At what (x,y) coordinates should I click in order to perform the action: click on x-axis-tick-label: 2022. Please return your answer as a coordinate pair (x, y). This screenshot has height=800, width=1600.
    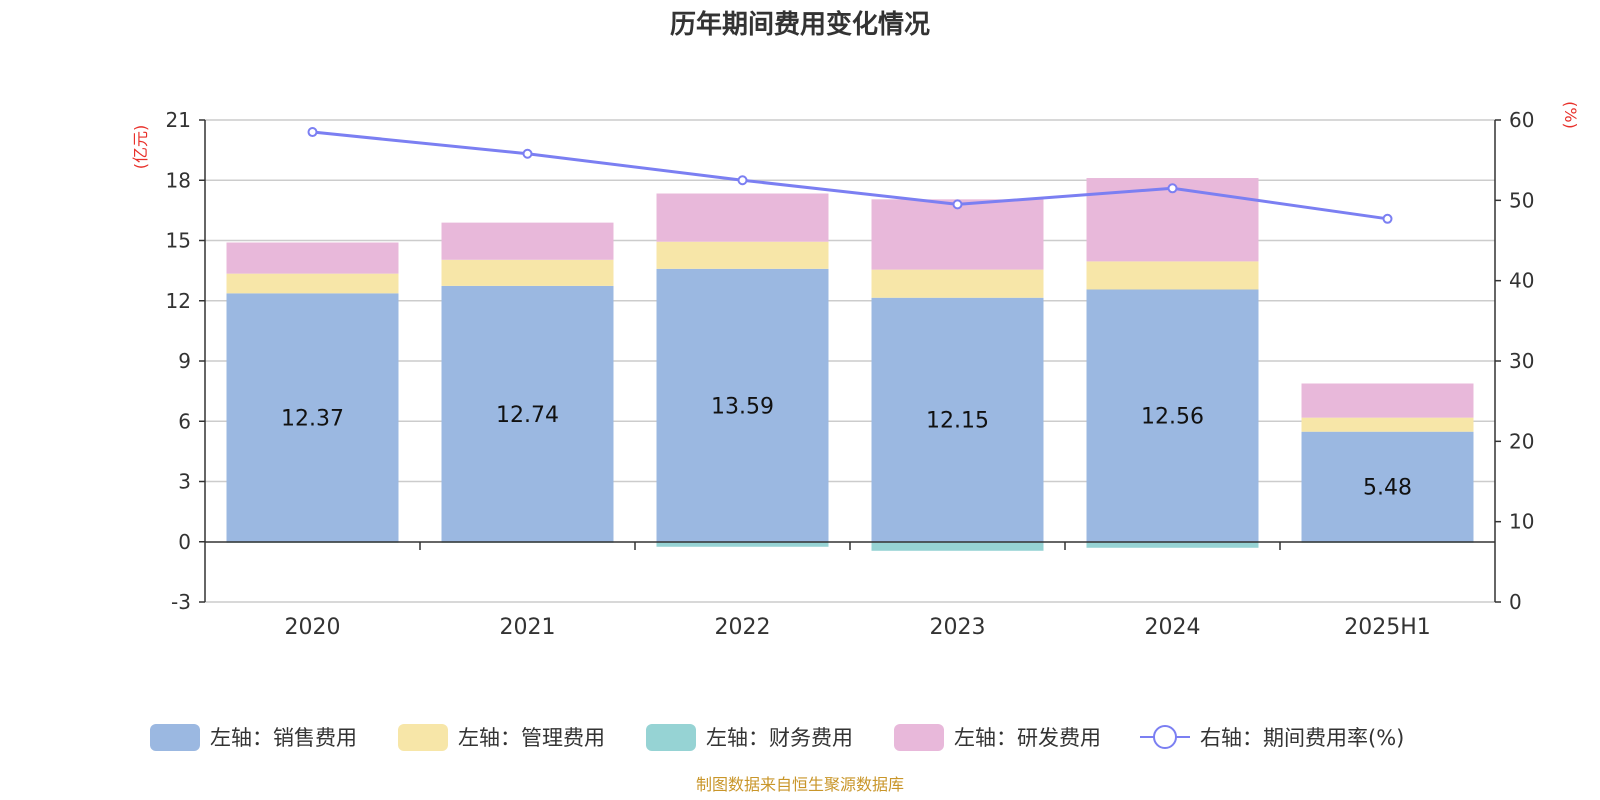
    Looking at the image, I should click on (743, 627).